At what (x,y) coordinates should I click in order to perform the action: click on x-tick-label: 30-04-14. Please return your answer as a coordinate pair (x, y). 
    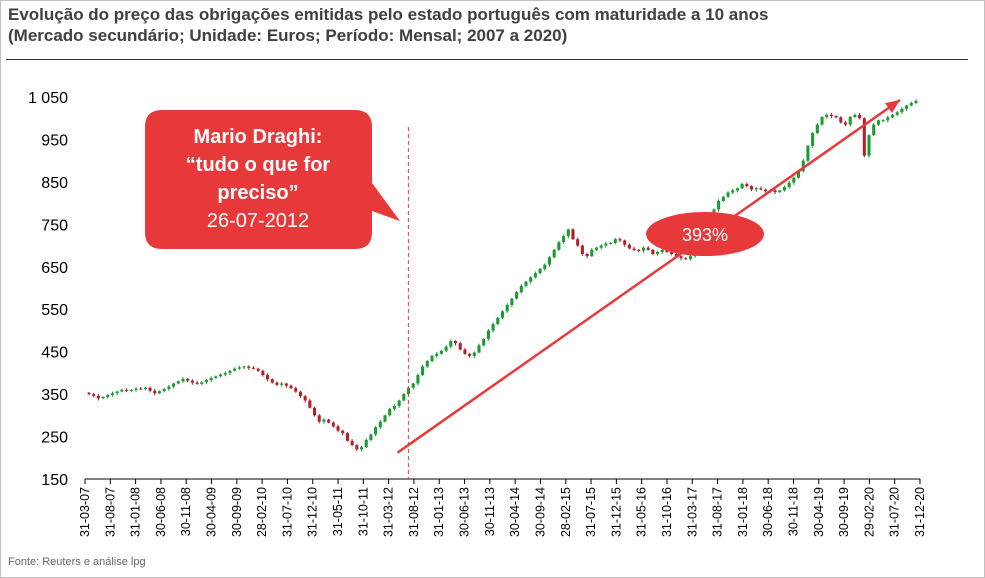
    Looking at the image, I should click on (515, 512).